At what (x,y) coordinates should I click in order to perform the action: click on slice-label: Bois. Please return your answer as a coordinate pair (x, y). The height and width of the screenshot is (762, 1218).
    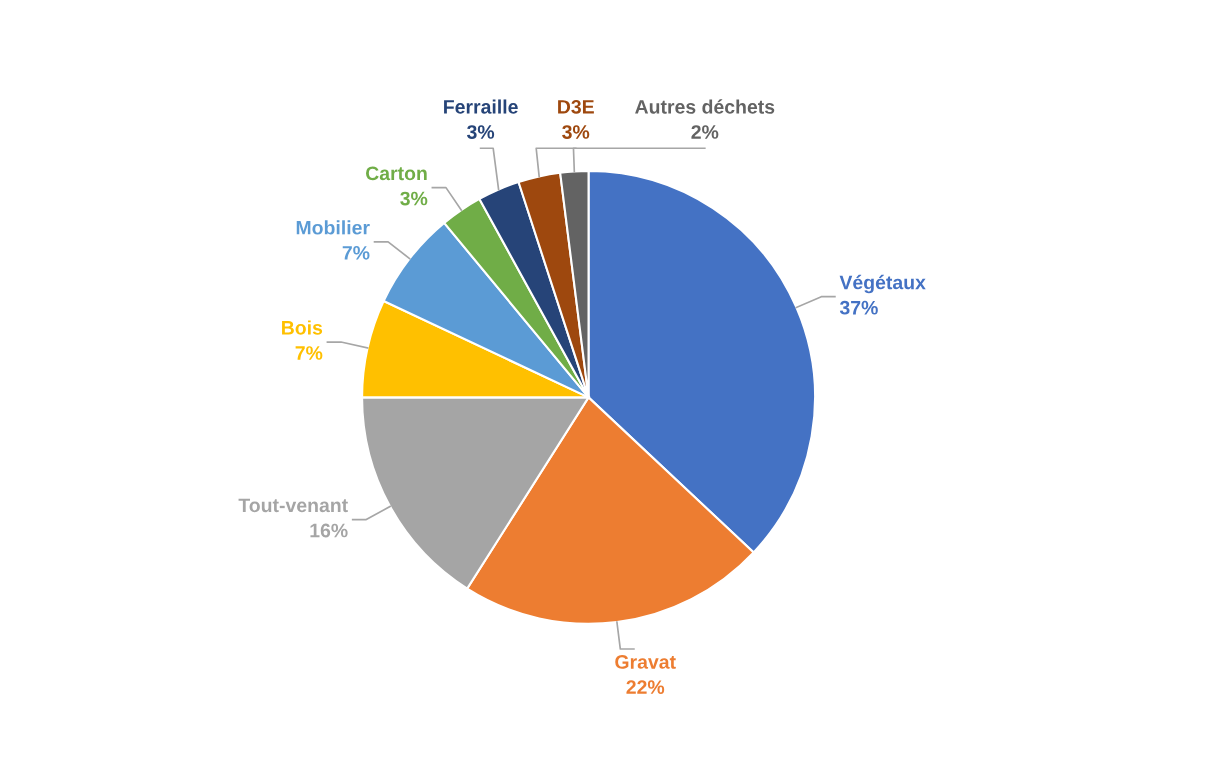
    Looking at the image, I should click on (302, 327).